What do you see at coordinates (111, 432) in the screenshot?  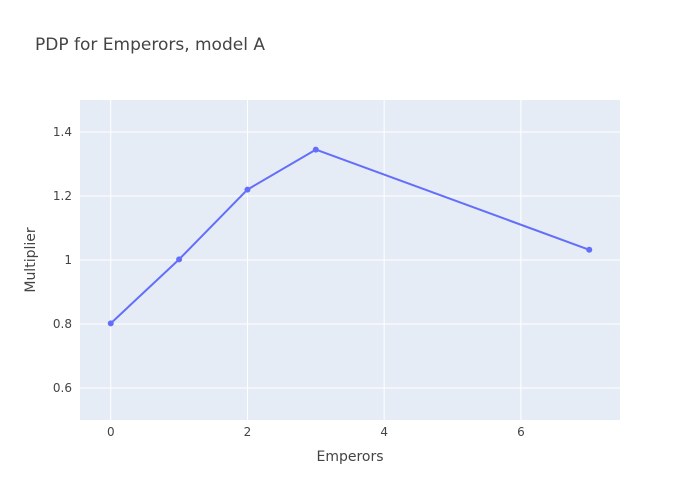 I see `x-tick-label: 0` at bounding box center [111, 432].